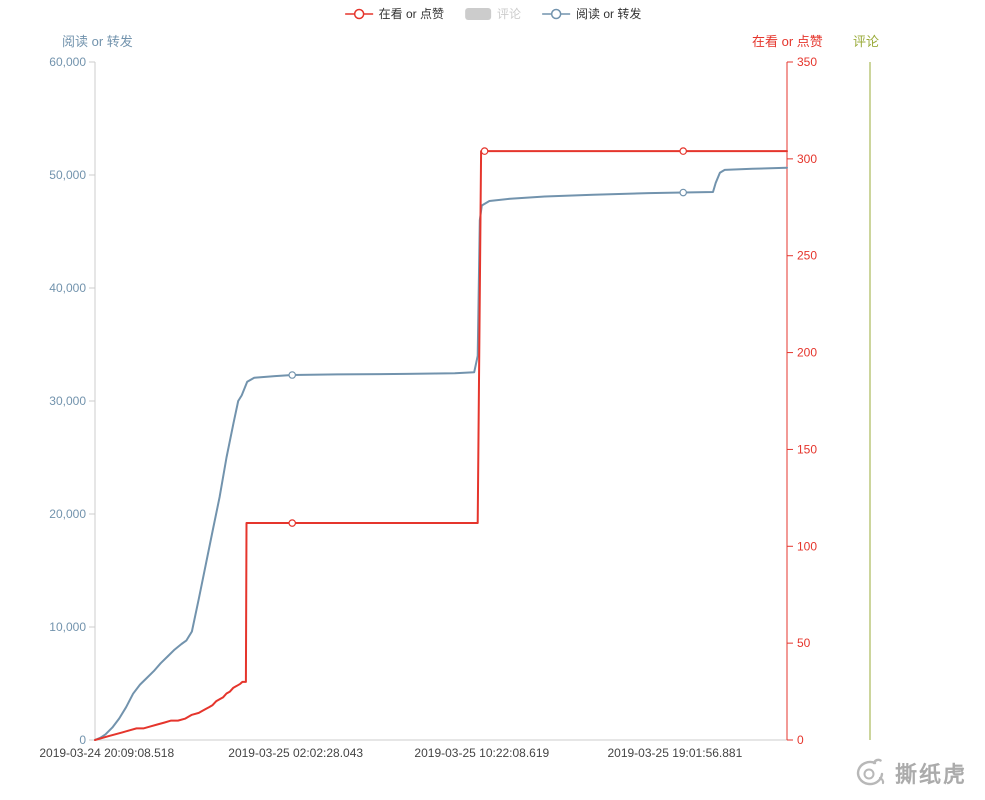 This screenshot has width=985, height=800. Describe the element at coordinates (674, 753) in the screenshot. I see `svg-text: 2019-03-25 19:01:56.881` at that location.